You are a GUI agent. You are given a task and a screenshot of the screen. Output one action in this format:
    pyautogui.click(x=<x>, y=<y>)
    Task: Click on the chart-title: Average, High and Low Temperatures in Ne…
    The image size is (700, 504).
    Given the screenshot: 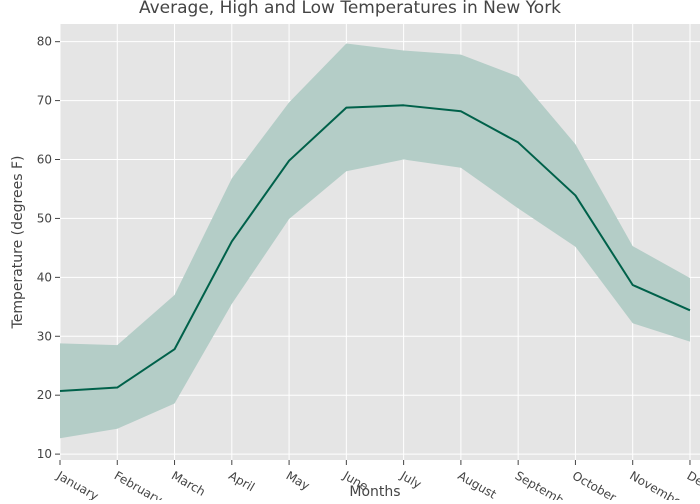 What is the action you would take?
    pyautogui.click(x=350, y=9)
    